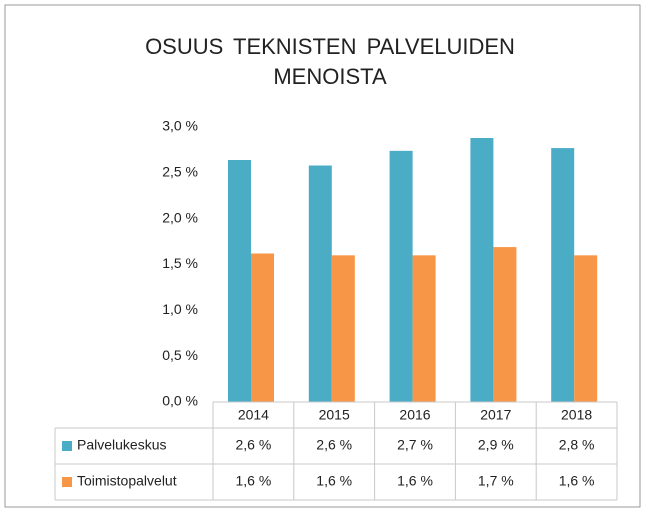  Describe the element at coordinates (495, 415) in the screenshot. I see `x-tick-label: 2017` at that location.